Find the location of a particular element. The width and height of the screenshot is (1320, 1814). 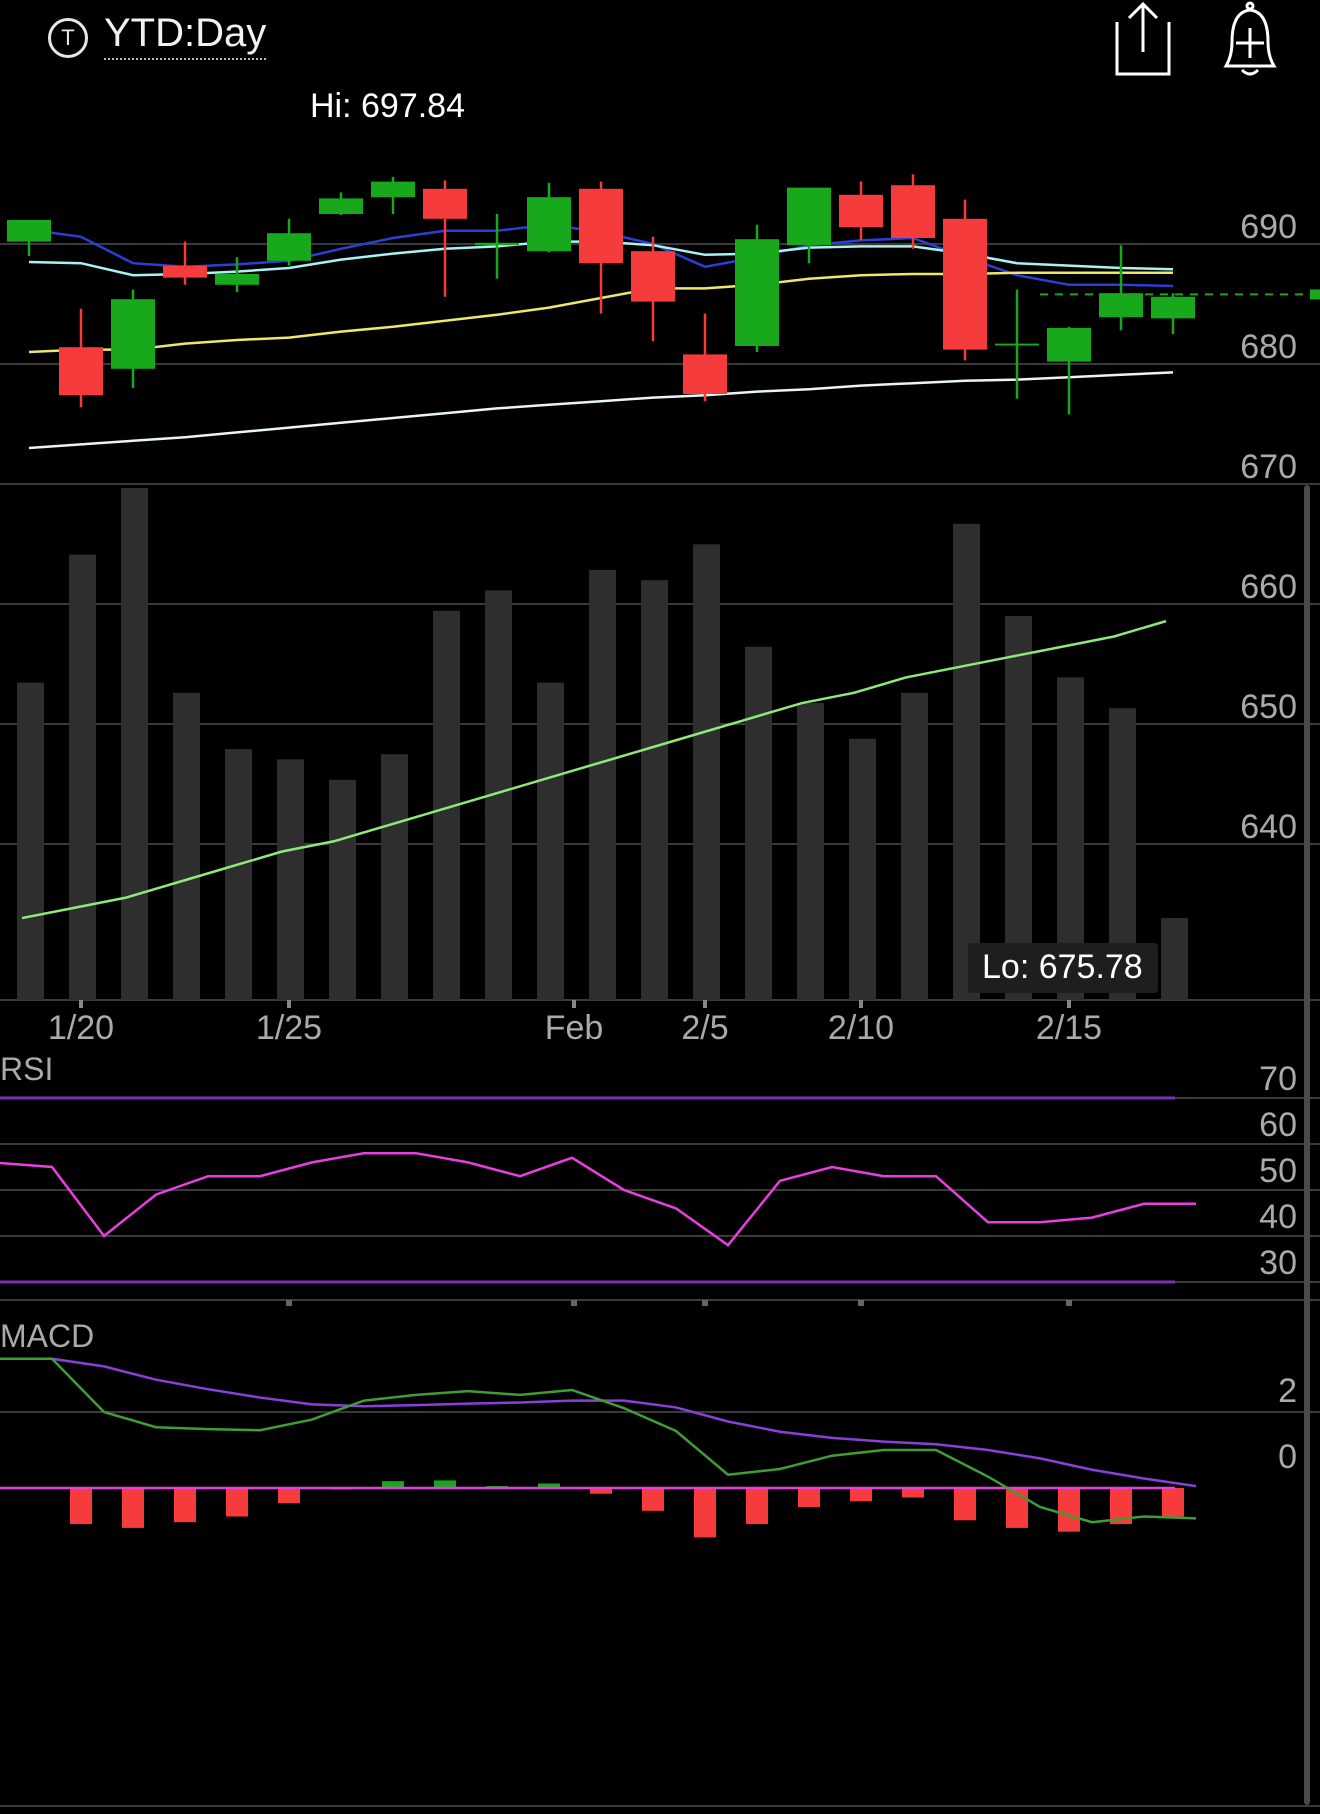

high-price-label: Hi: 697.84 is located at coordinates (387, 106).